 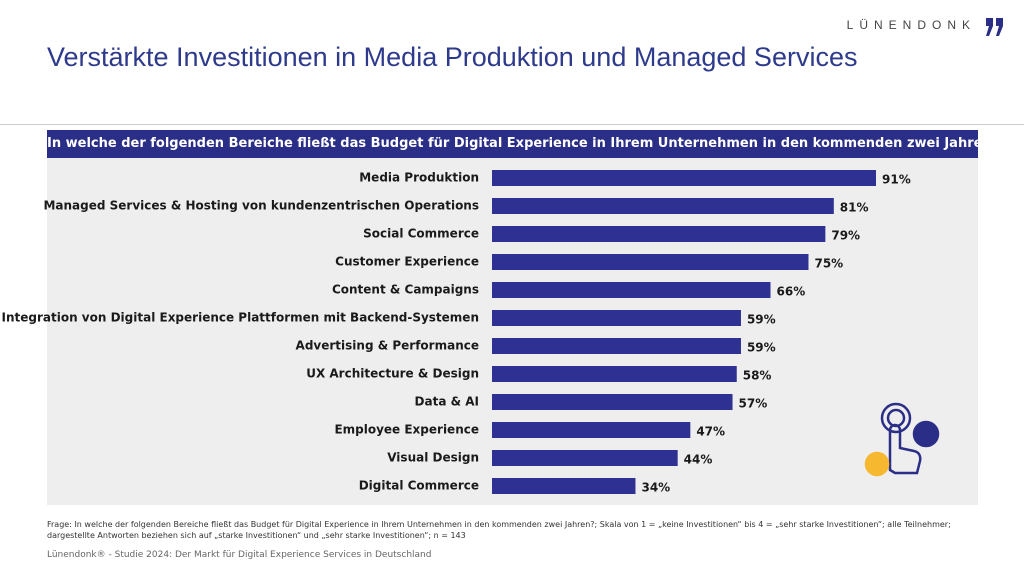 I want to click on value-label: 44%, so click(x=698, y=460).